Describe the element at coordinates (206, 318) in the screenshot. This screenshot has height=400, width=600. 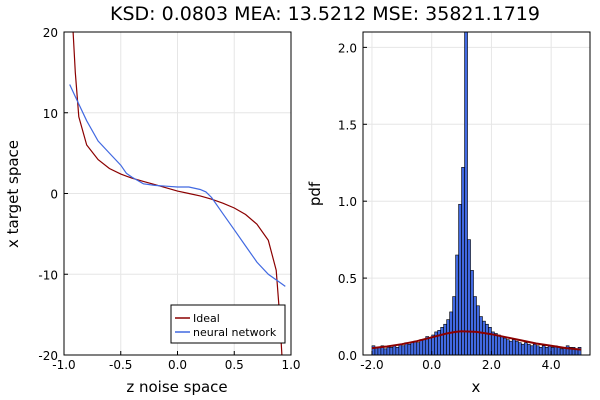
I see `legend-label-ideal: Ideal` at that location.